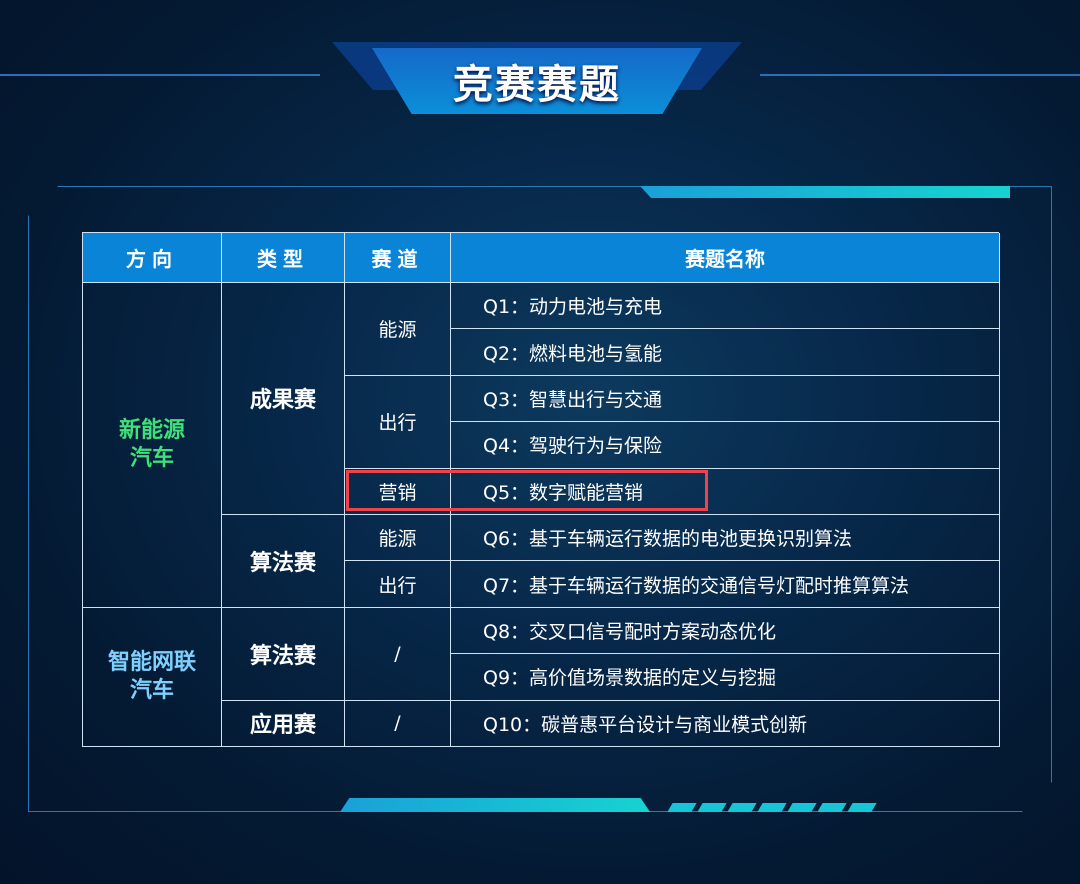 This screenshot has height=884, width=1080. Describe the element at coordinates (160, 75) in the screenshot. I see `deco-line-left` at that location.